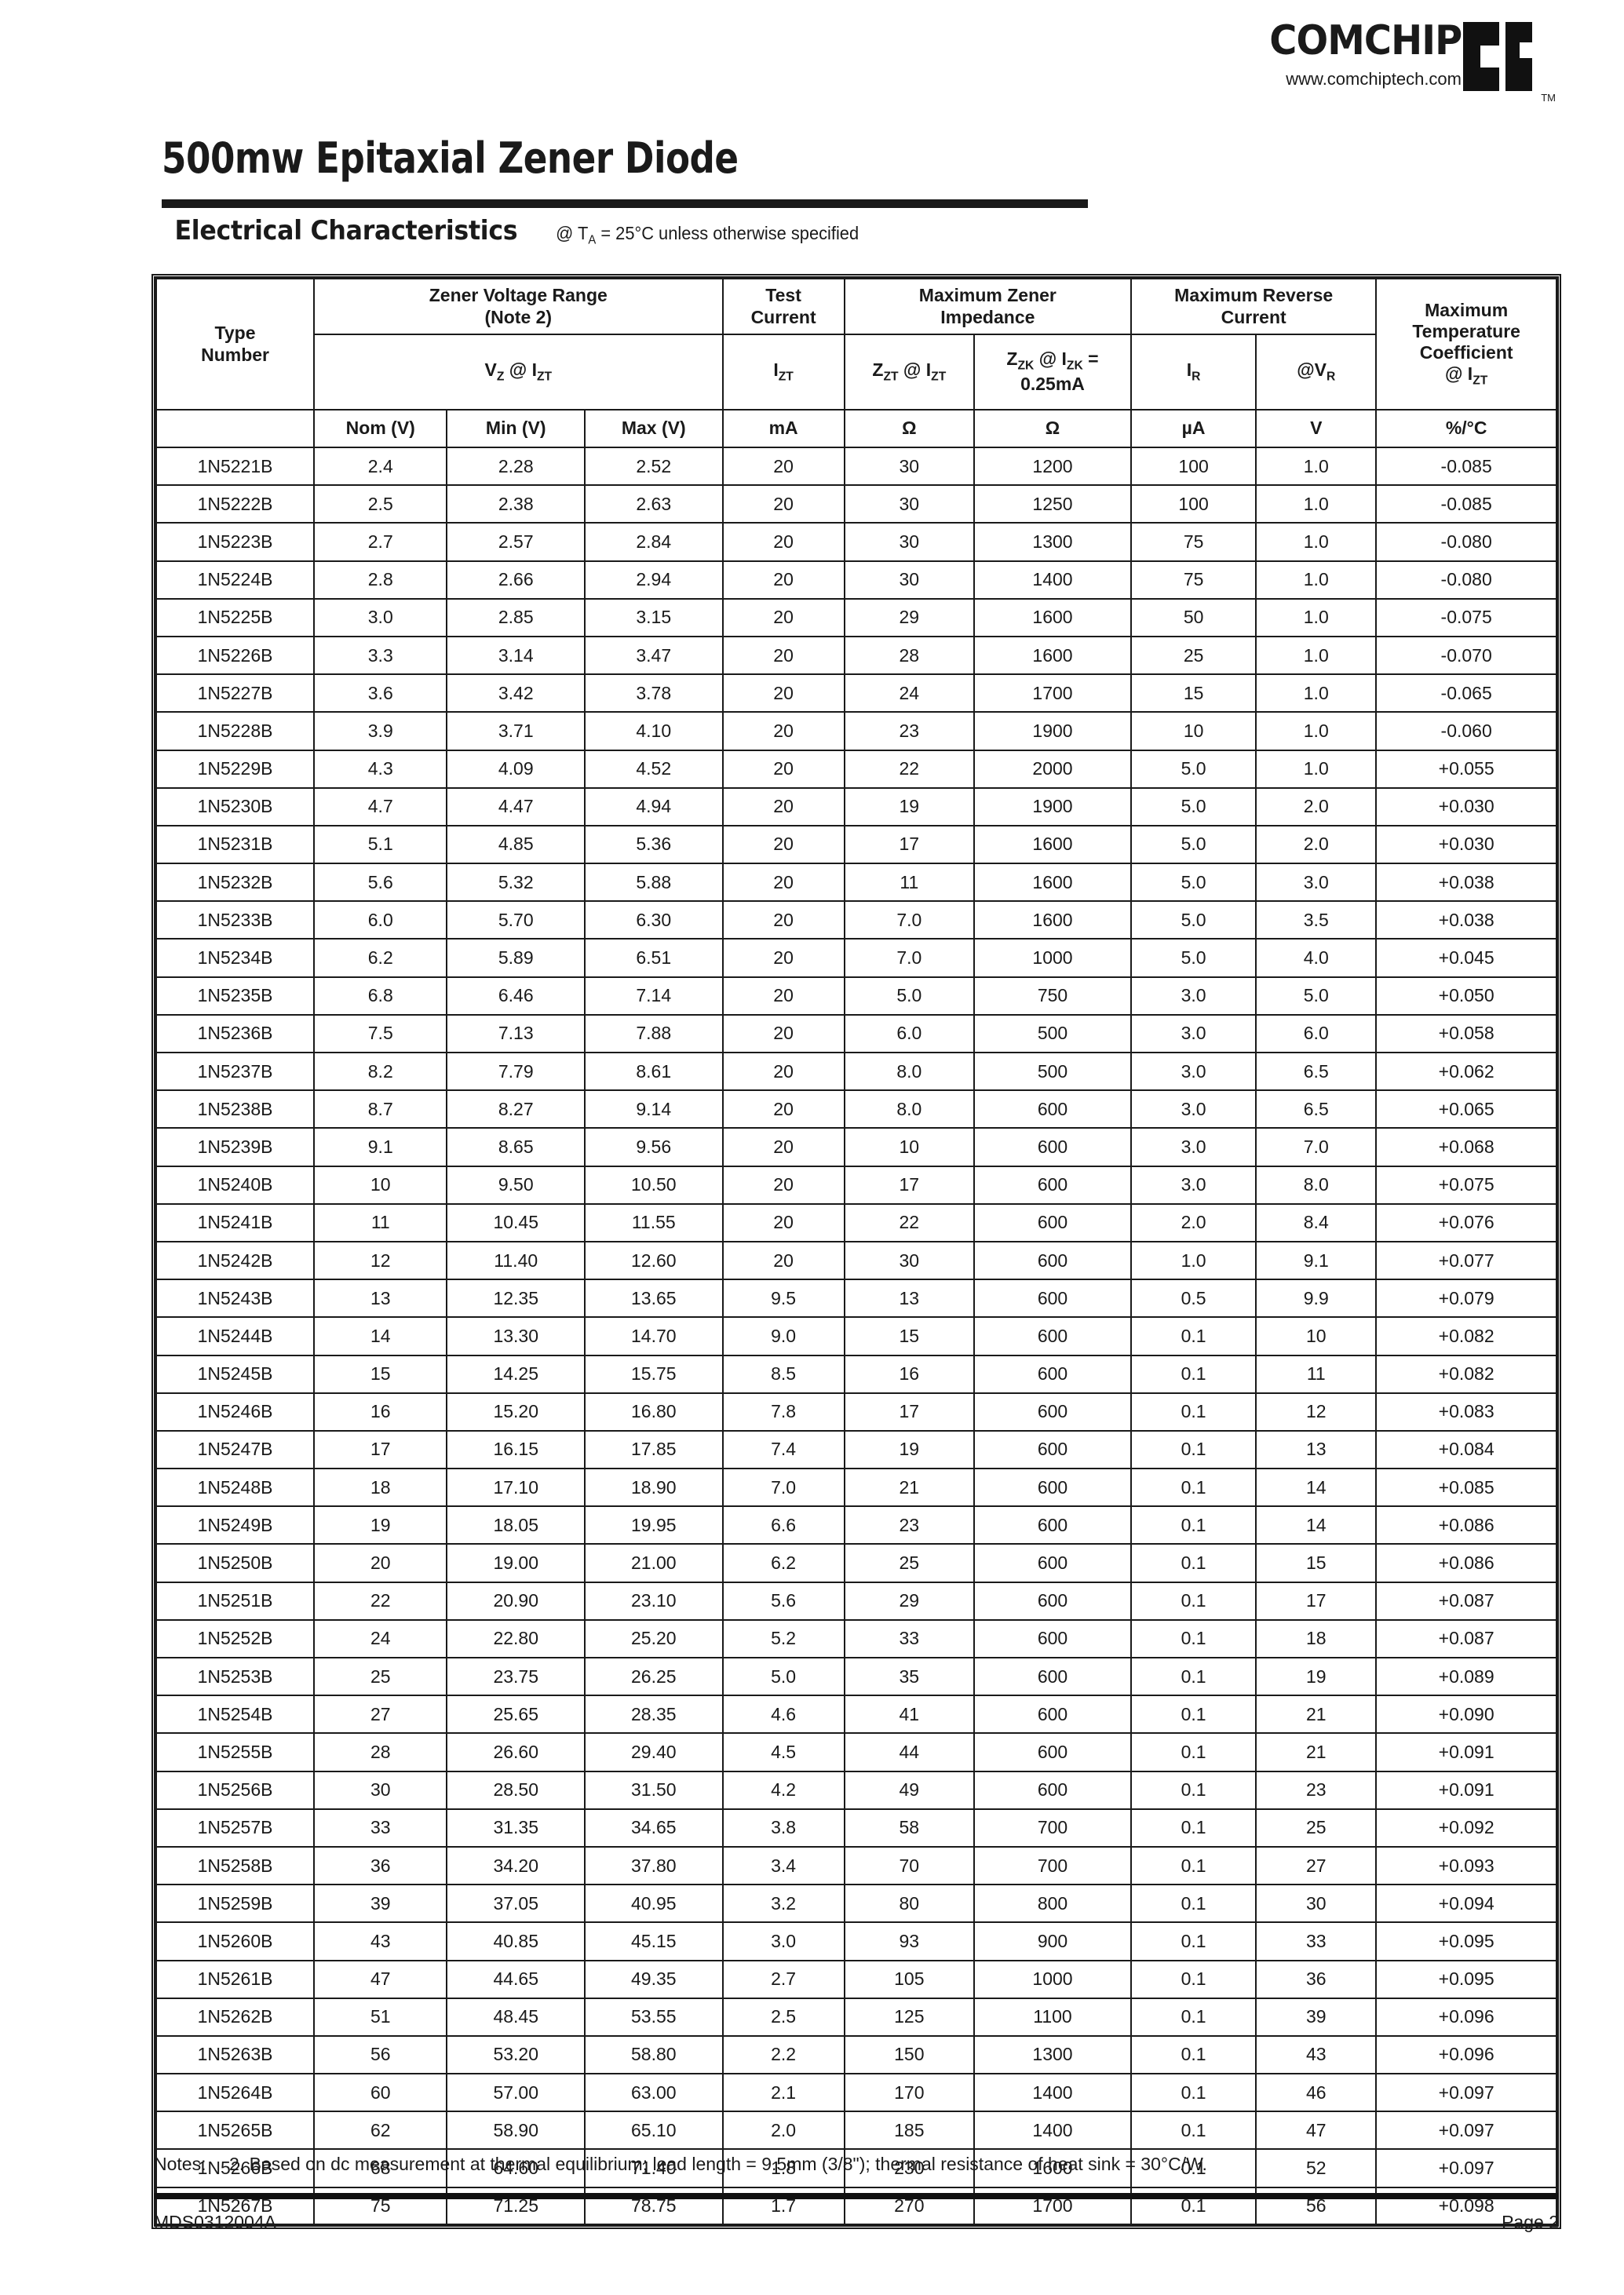 This screenshot has height=2295, width=1624. Describe the element at coordinates (1317, 920) in the screenshot. I see `cell-vr-v: 3.5` at that location.